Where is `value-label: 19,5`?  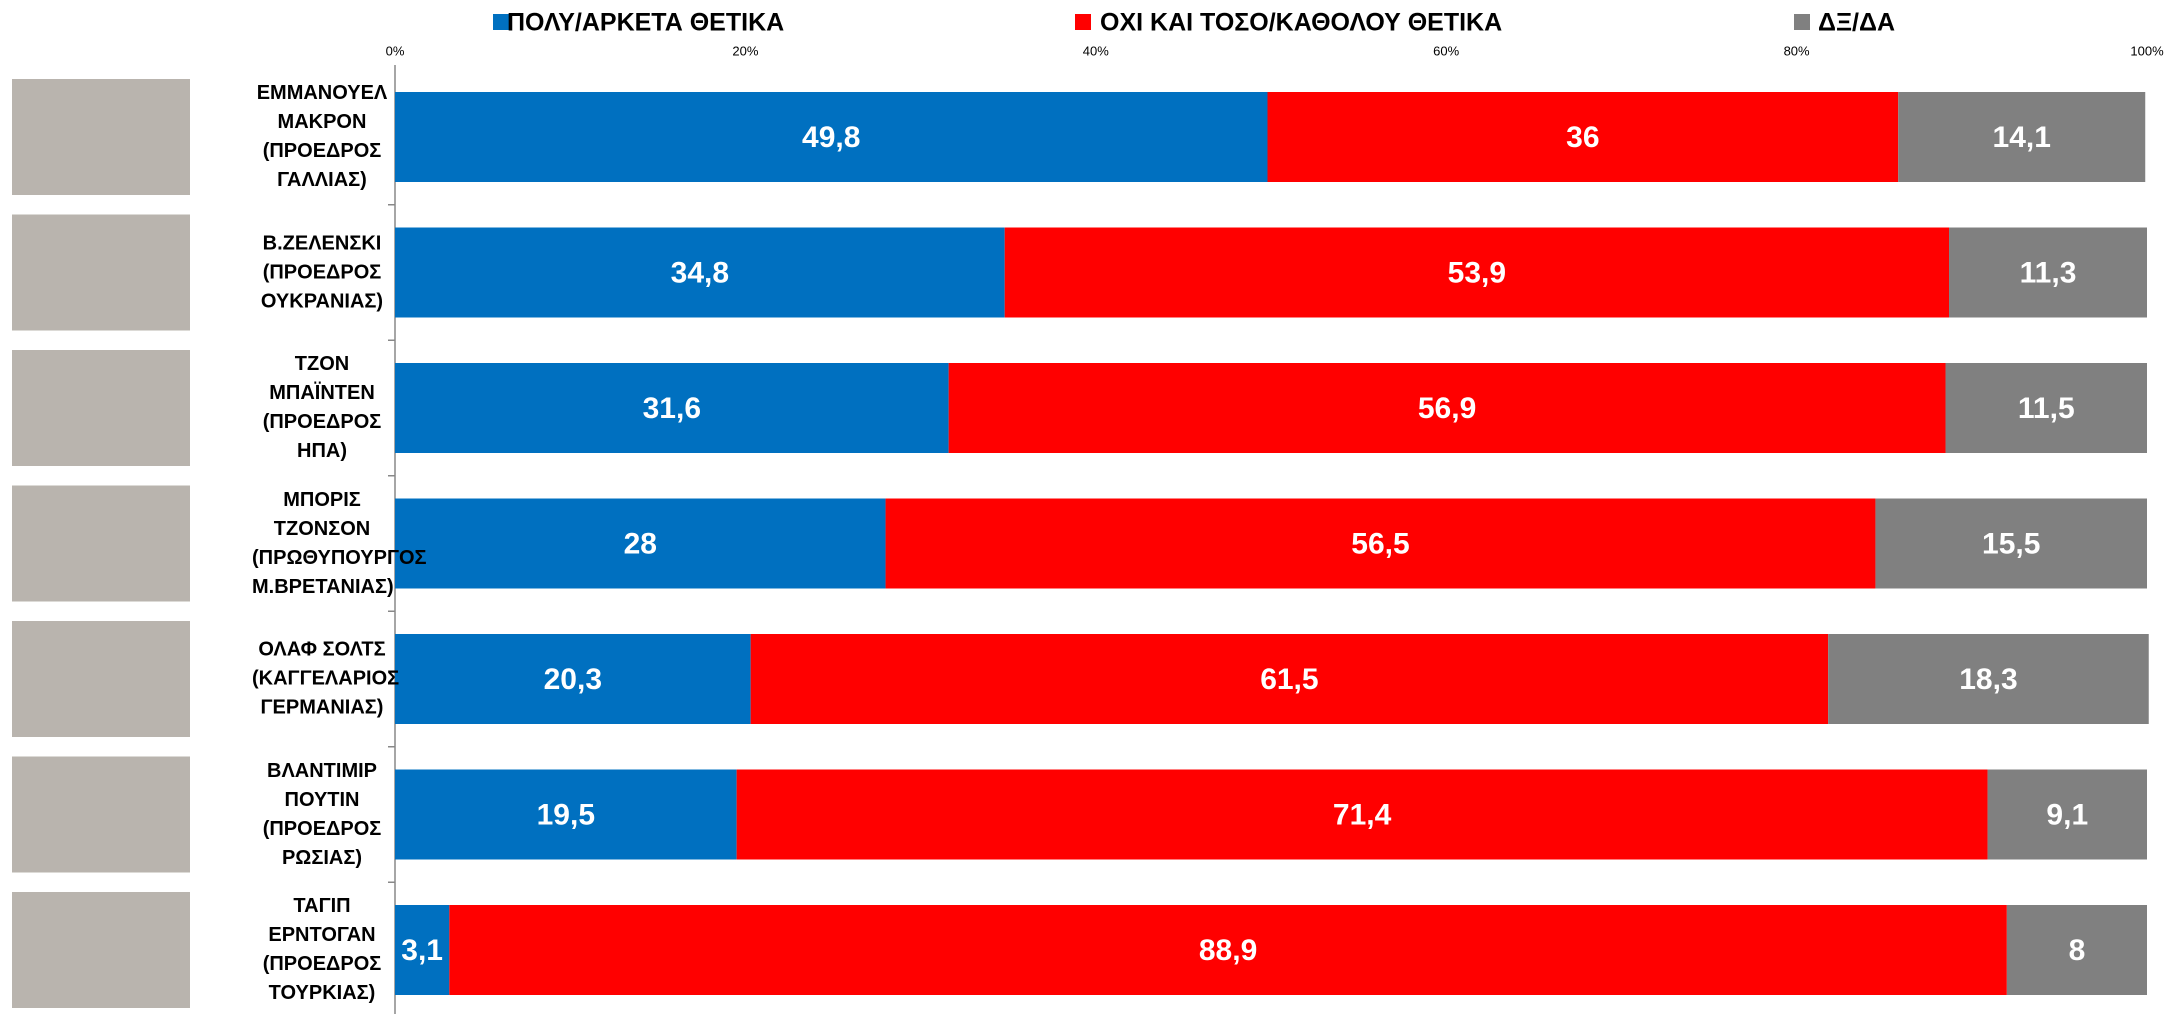 value-label: 19,5 is located at coordinates (566, 814).